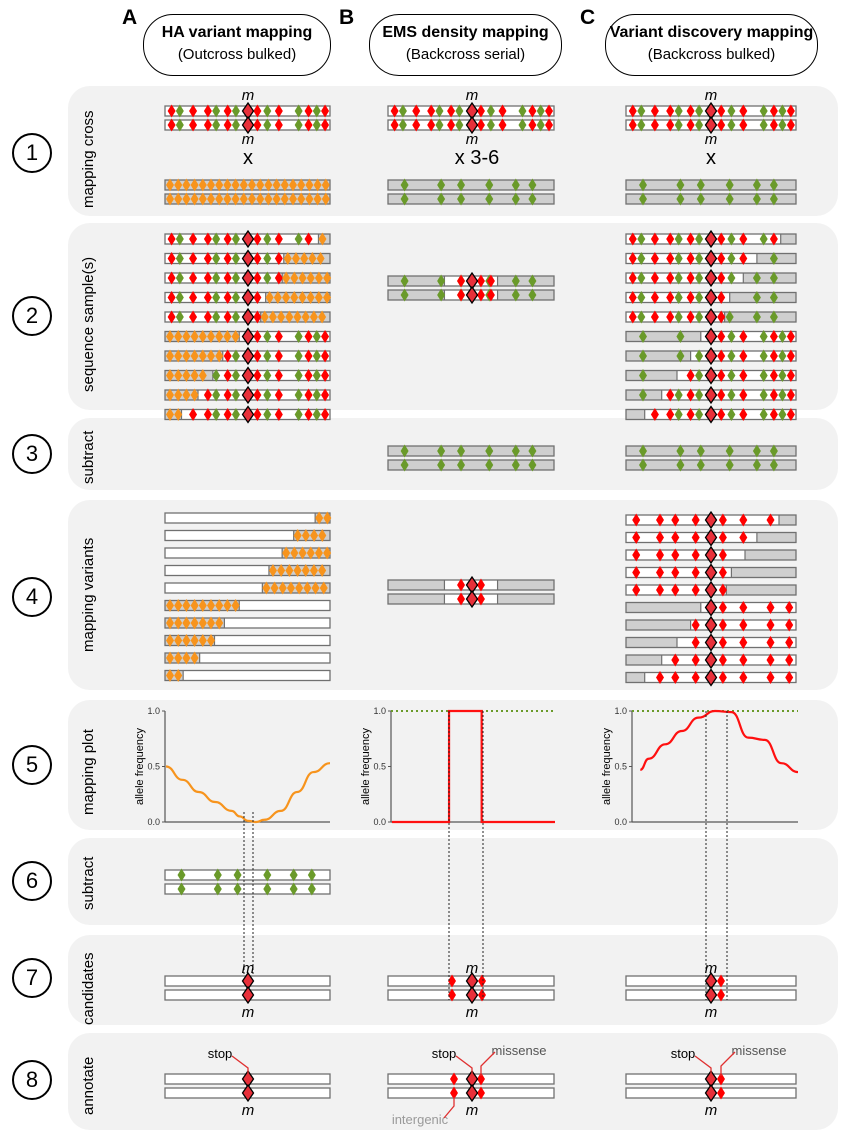  Describe the element at coordinates (237, 45) in the screenshot. I see `column-a-header: HA variant mapping (Outcross bulked)` at that location.